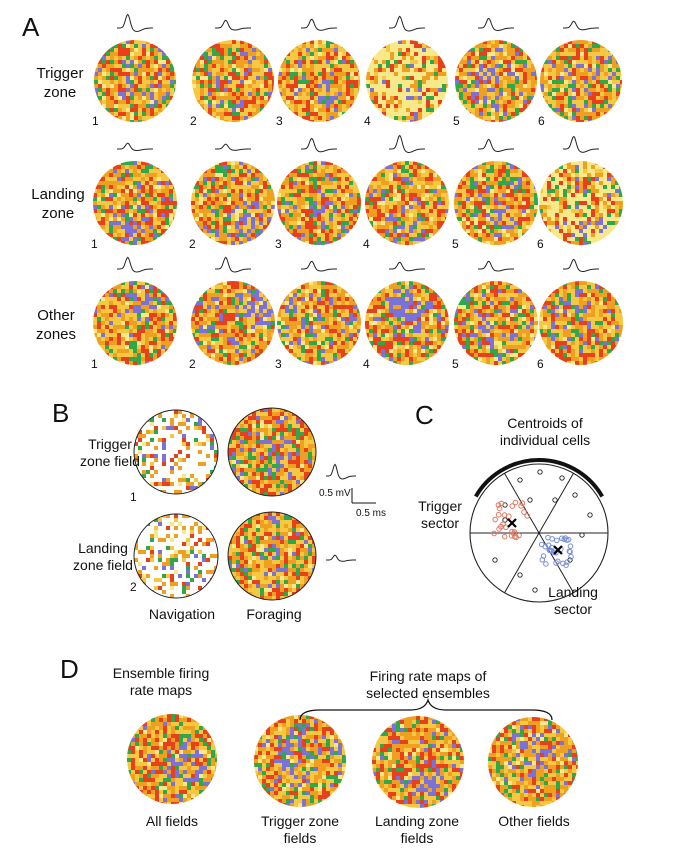  I want to click on row-label-line1: Trigger, so click(60, 73).